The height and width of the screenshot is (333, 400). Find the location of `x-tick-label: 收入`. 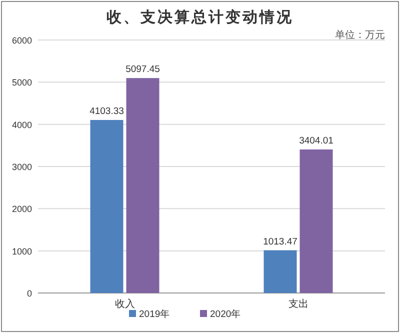

x-tick-label: 收入 is located at coordinates (124, 304).